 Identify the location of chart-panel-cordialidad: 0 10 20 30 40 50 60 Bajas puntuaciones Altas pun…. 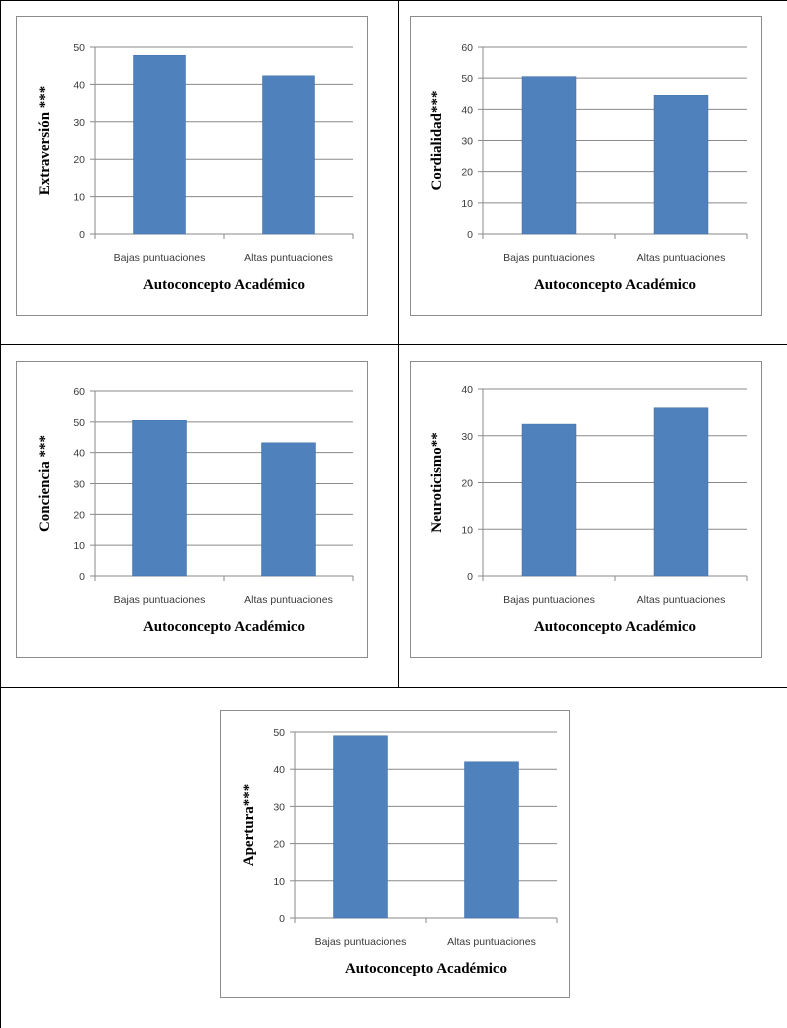
(586, 166).